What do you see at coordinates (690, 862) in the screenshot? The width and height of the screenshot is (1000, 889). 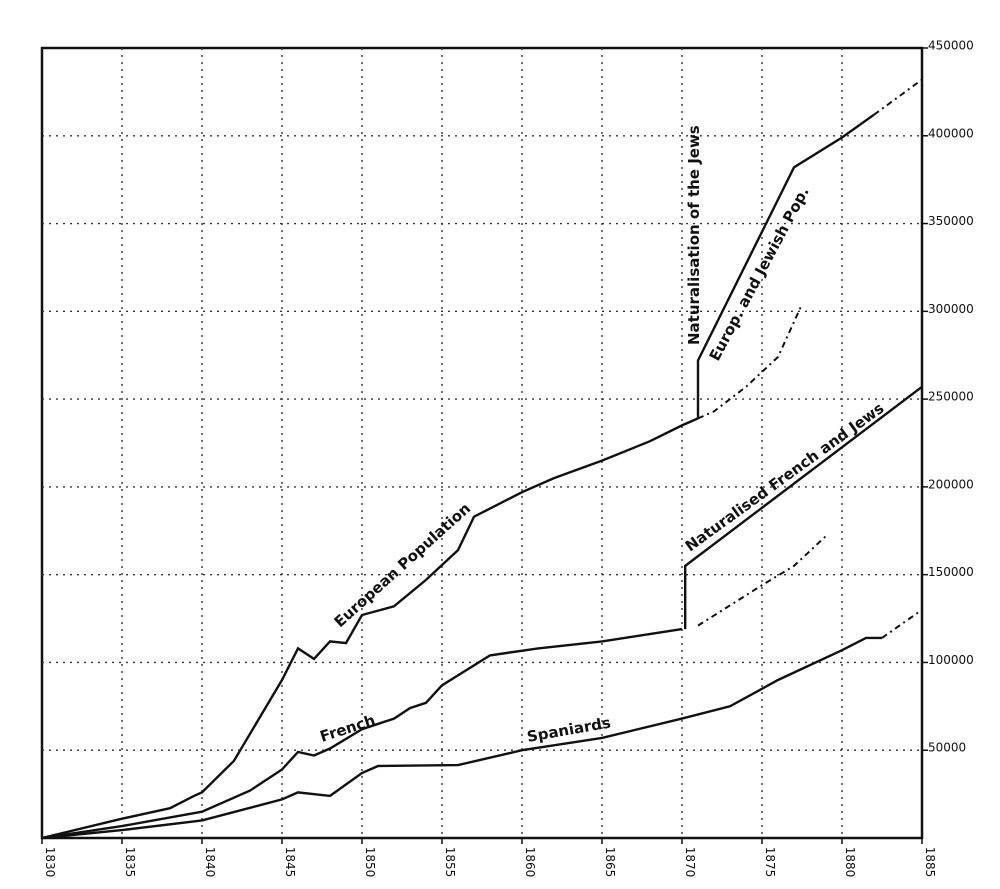 I see `x-tick-label: 1870` at bounding box center [690, 862].